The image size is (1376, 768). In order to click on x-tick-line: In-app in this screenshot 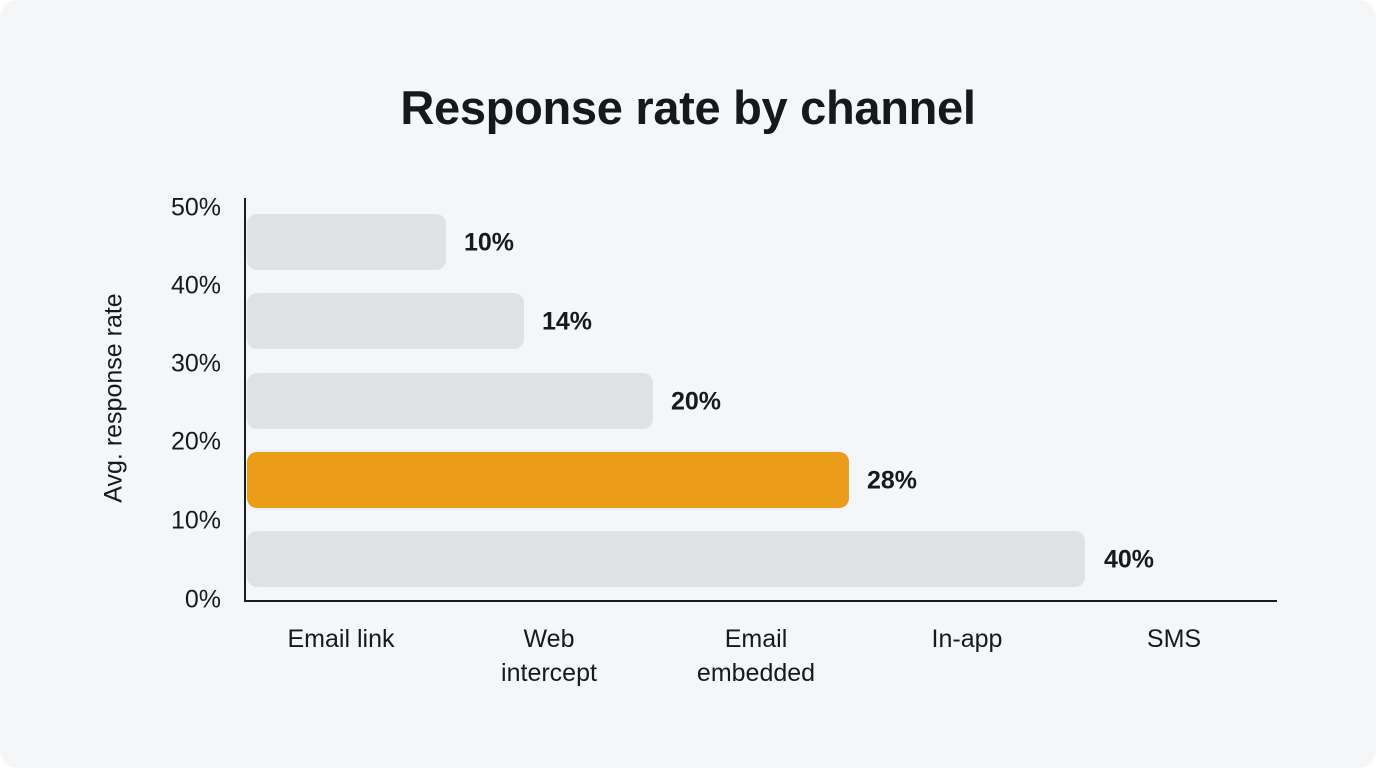, I will do `click(967, 639)`.